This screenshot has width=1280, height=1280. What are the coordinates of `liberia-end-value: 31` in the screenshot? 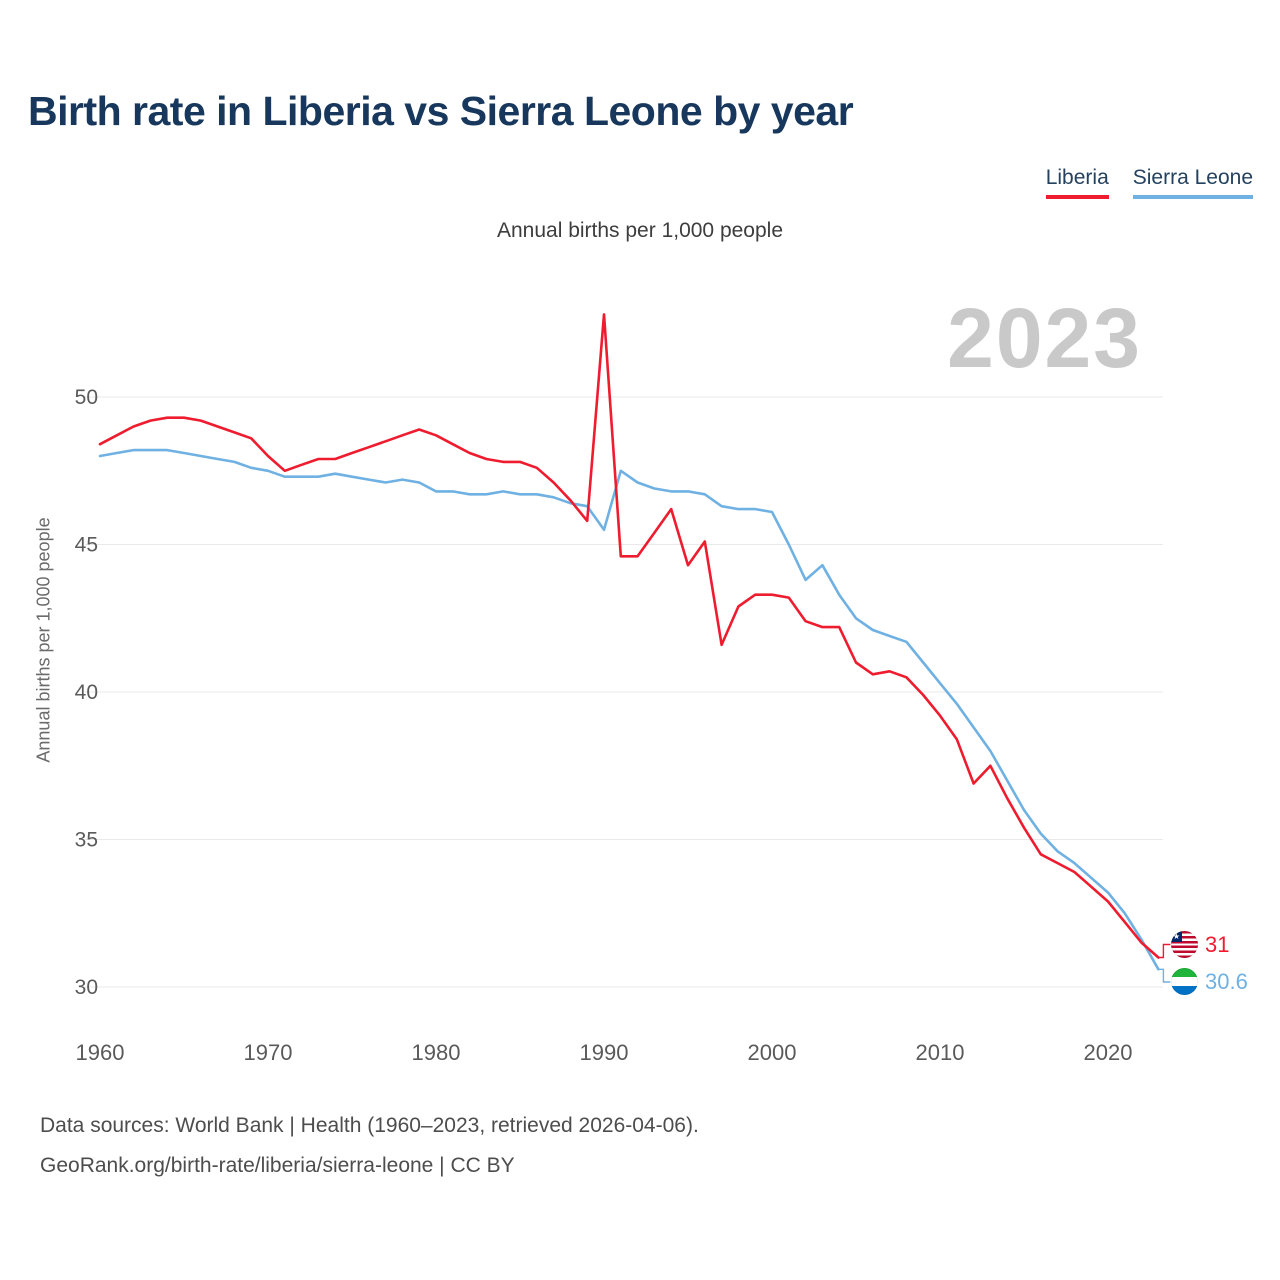 It's located at (1217, 944).